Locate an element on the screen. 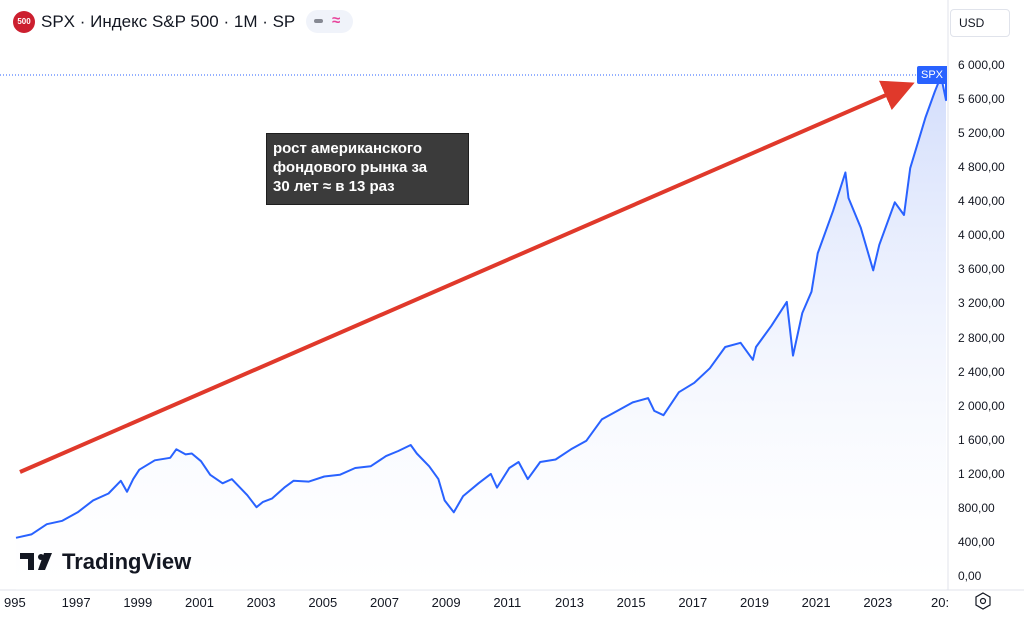 This screenshot has width=1024, height=625. y-tick-label: 1 600,00 is located at coordinates (981, 439).